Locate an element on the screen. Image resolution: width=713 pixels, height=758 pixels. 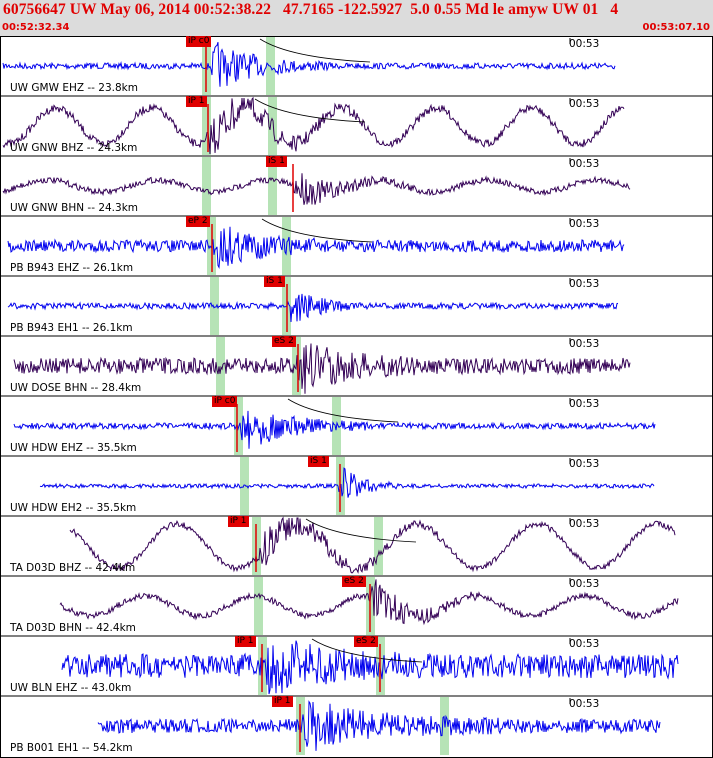
station-channel-label: UW GNW BHN -- 24.3km is located at coordinates (74, 208).